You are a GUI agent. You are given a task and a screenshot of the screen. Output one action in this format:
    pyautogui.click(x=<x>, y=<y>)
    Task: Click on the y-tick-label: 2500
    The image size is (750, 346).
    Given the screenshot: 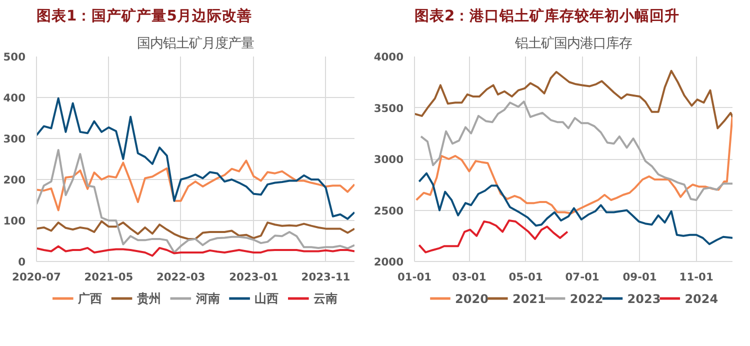 What is the action you would take?
    pyautogui.click(x=389, y=211)
    